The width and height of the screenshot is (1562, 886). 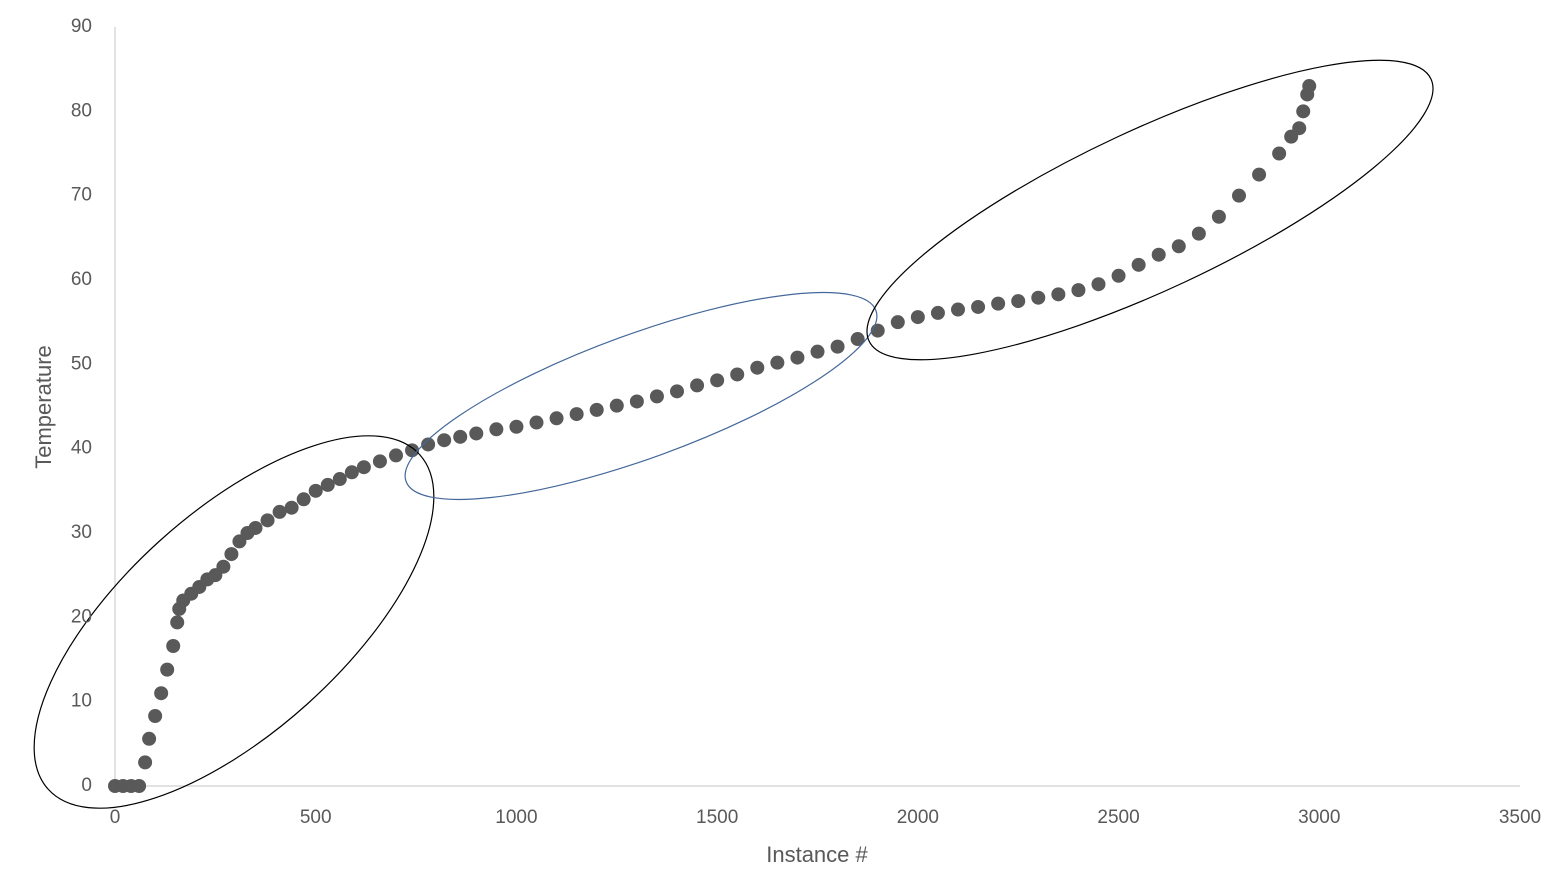 I want to click on y-tick-label: 90, so click(x=81, y=26).